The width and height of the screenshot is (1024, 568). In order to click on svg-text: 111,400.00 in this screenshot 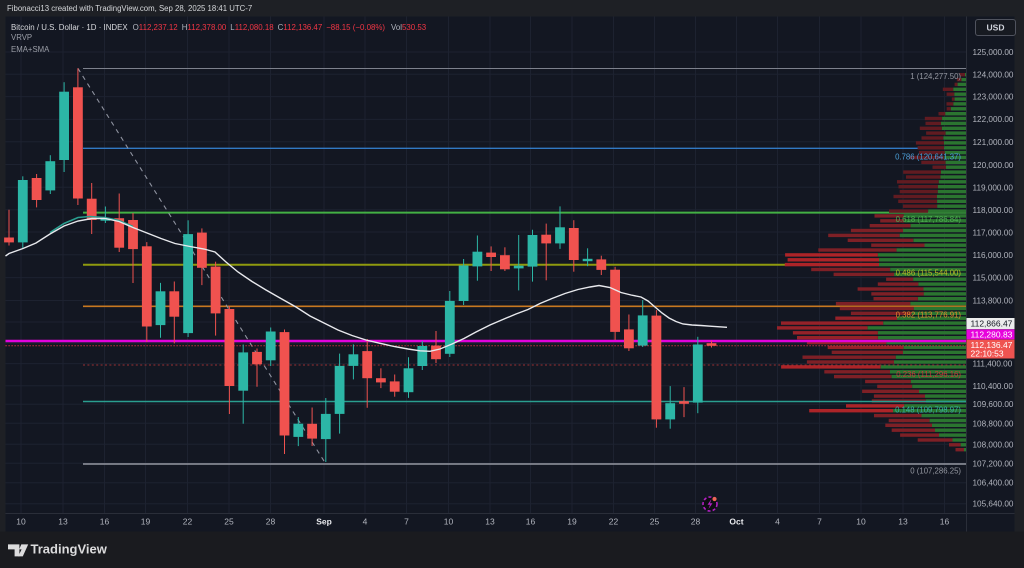, I will do `click(993, 364)`.